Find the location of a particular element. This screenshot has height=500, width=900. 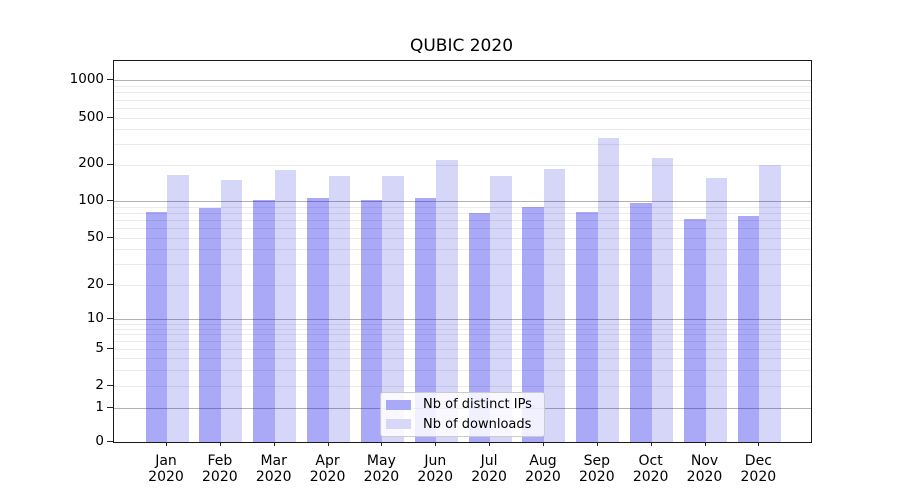

bar-downloads-mar is located at coordinates (285, 306).